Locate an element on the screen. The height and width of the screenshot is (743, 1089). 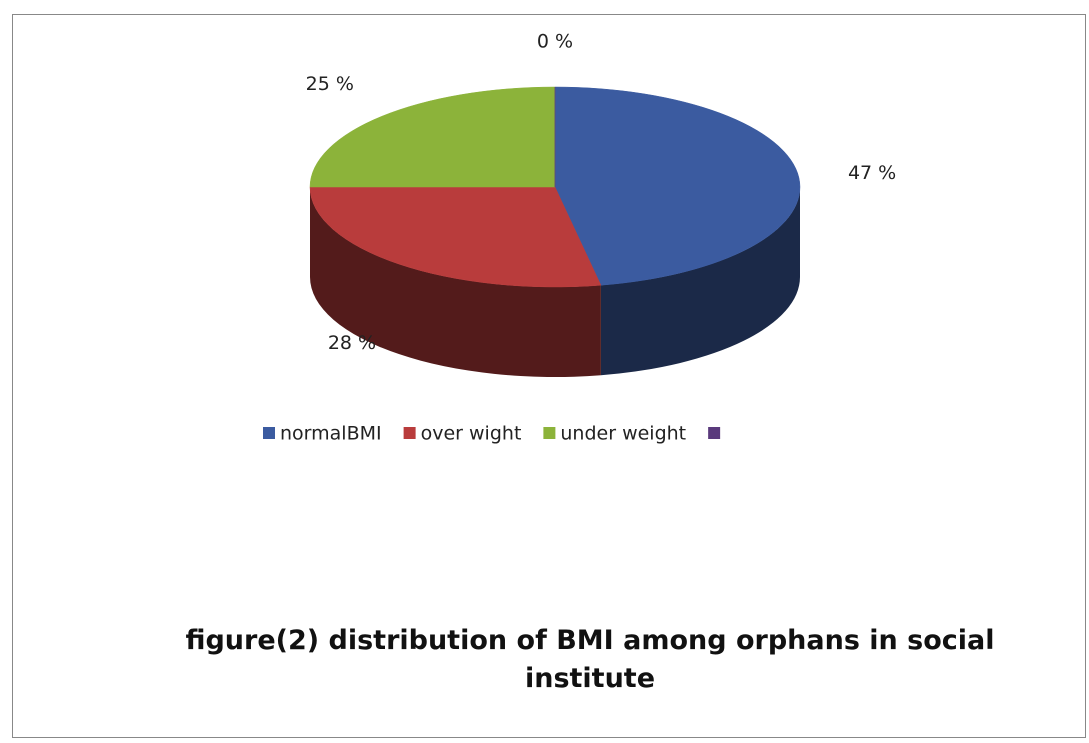
legend-label: under weight is located at coordinates (623, 434).